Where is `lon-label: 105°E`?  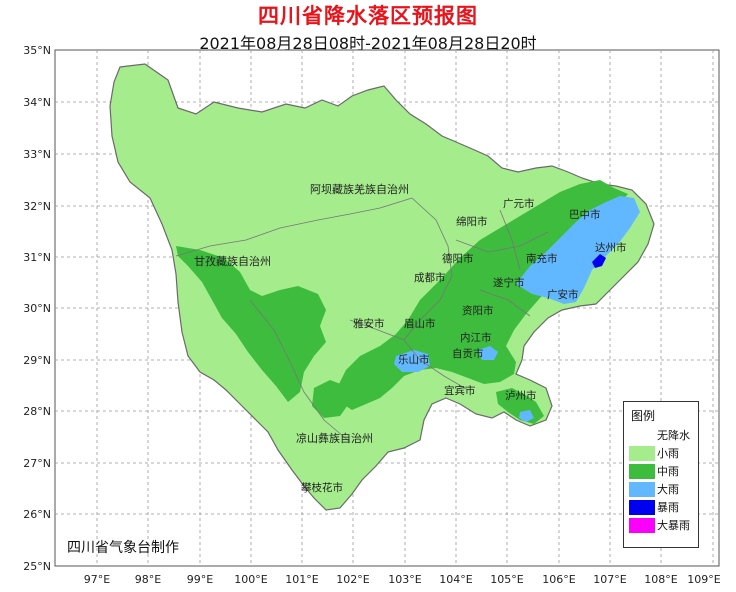 lon-label: 105°E is located at coordinates (506, 579).